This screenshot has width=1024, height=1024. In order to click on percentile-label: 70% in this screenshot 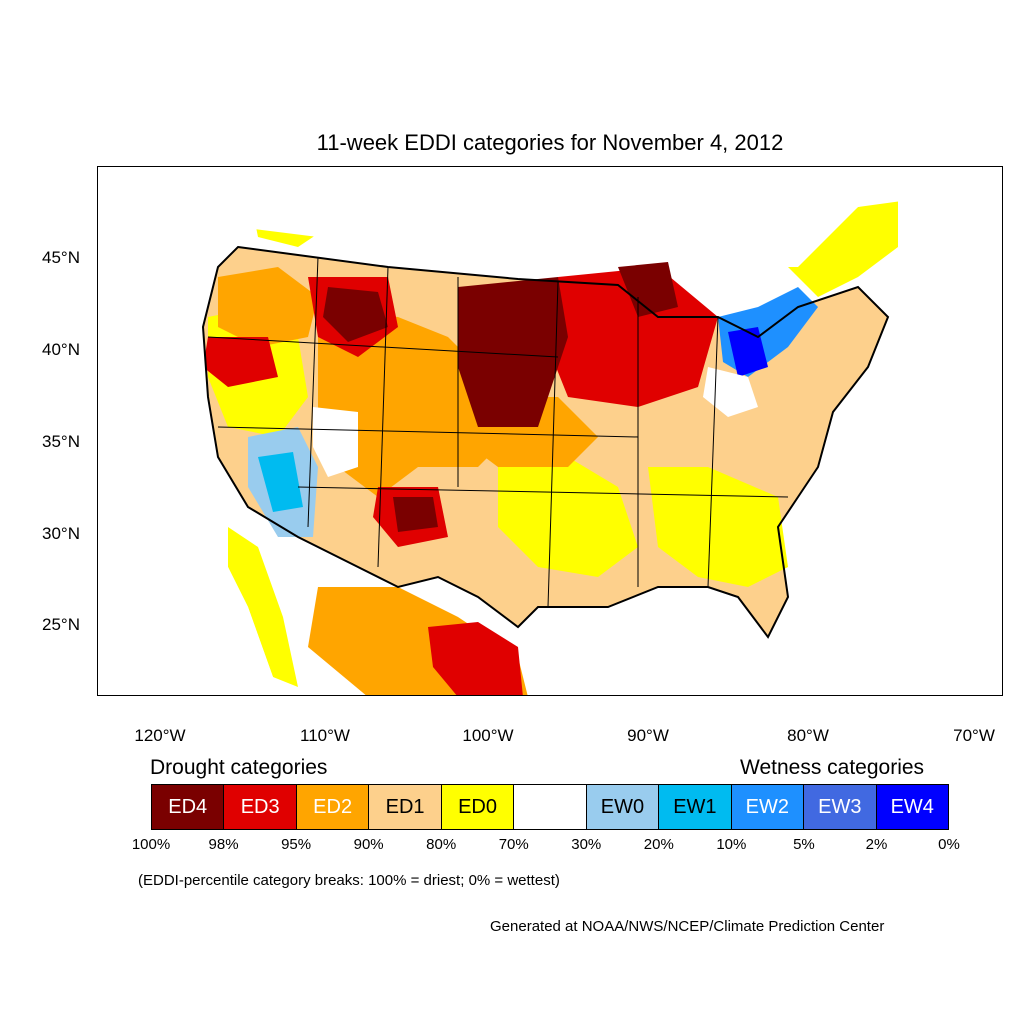, I will do `click(513, 844)`.